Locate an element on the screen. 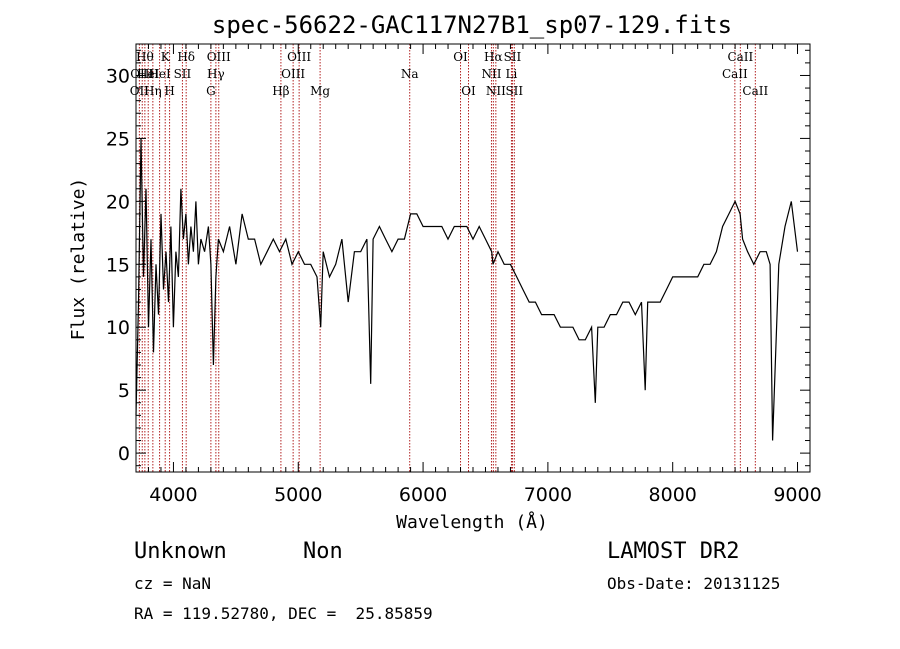 Image resolution: width=900 pixels, height=649 pixels. x-tick-label: 4000 is located at coordinates (173, 495).